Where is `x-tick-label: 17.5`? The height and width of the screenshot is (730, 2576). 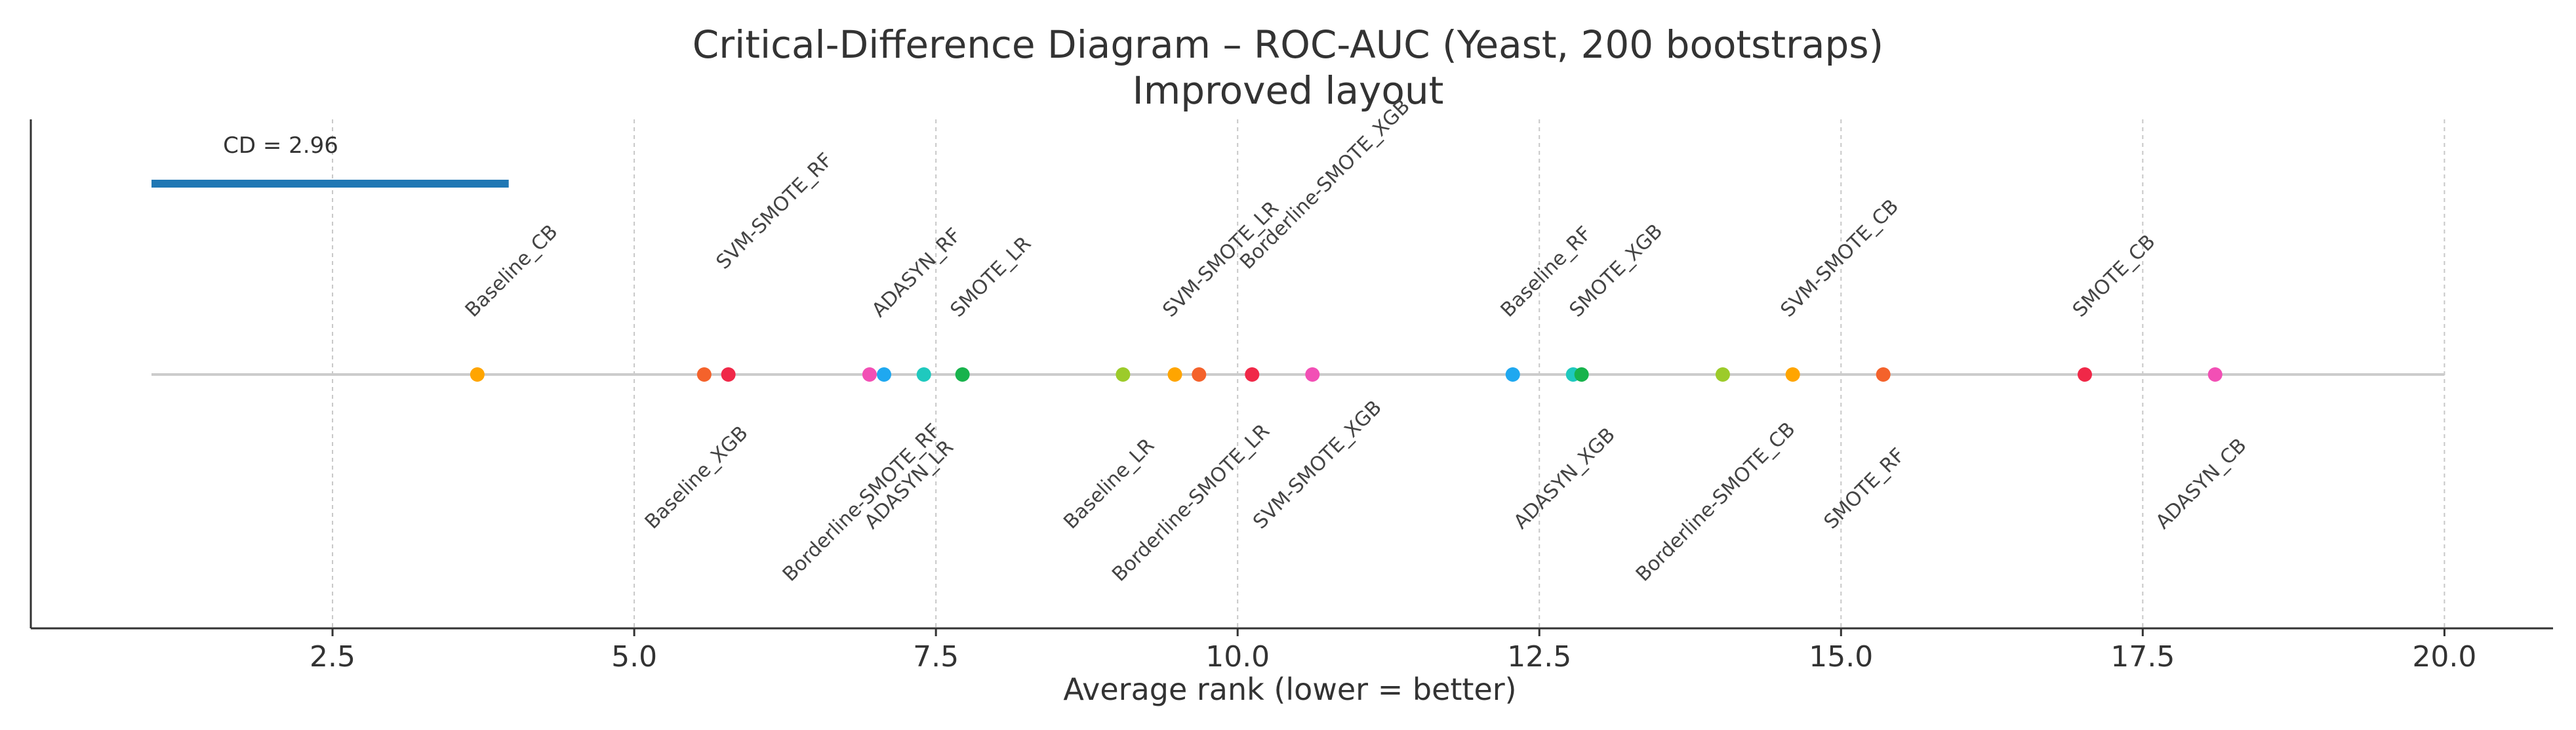
x-tick-label: 17.5 is located at coordinates (2142, 657).